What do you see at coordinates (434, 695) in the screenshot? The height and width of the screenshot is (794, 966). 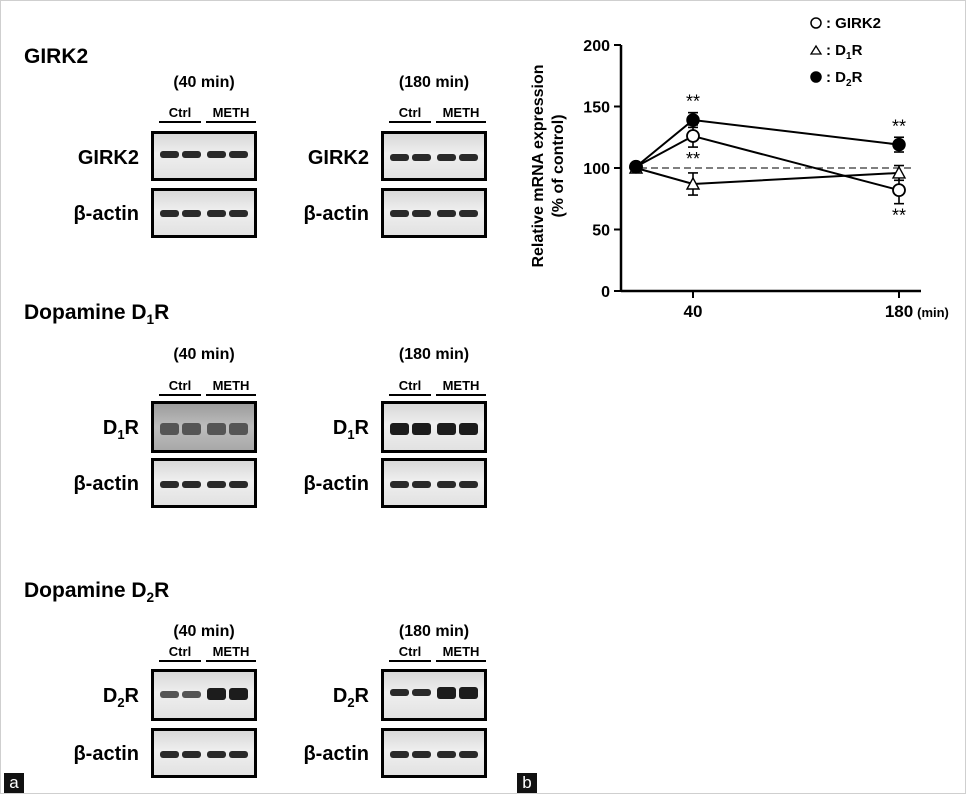 I see `gel-image-d2r-180min` at bounding box center [434, 695].